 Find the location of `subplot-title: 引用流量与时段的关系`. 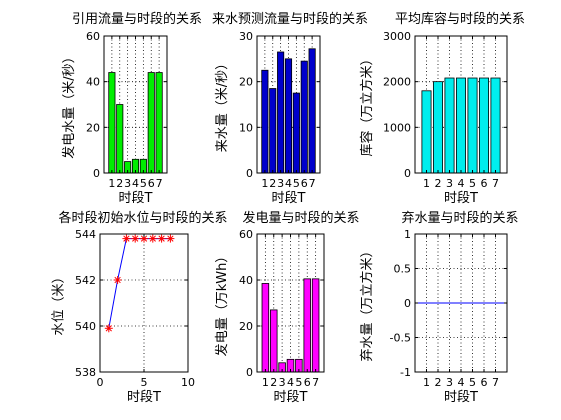

subplot-title: 引用流量与时段的关系 is located at coordinates (137, 19).